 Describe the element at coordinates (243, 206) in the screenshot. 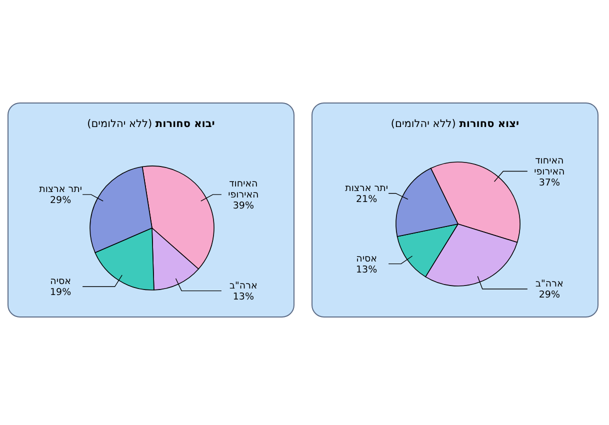

I see `data-label: 39%` at that location.